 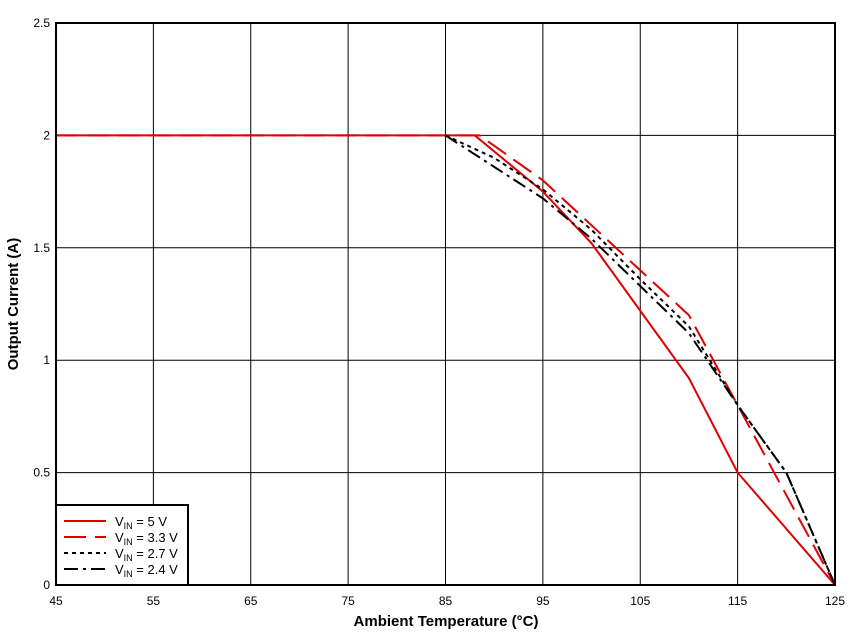 I want to click on x-tick-label: 85, so click(x=446, y=601).